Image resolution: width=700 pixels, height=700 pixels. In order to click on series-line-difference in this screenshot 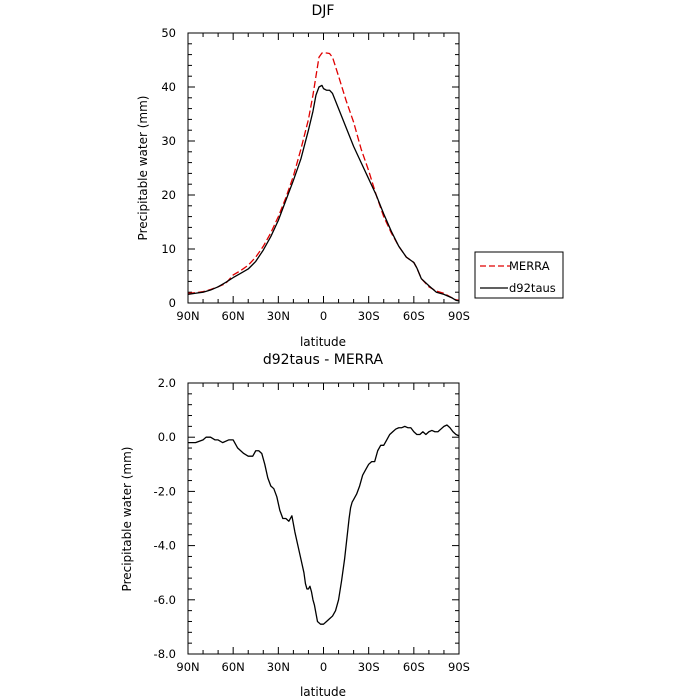, I will do `click(324, 524)`.